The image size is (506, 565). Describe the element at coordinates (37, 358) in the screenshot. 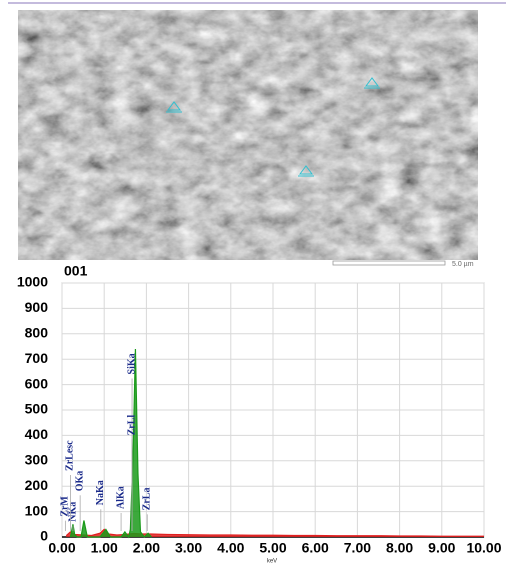

I see `y-tick-label: 700` at that location.